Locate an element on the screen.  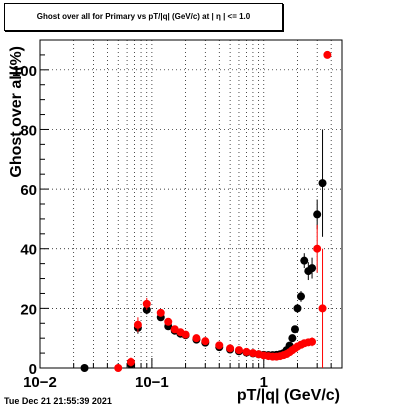
y-tick-label: 20 is located at coordinates (28, 309).